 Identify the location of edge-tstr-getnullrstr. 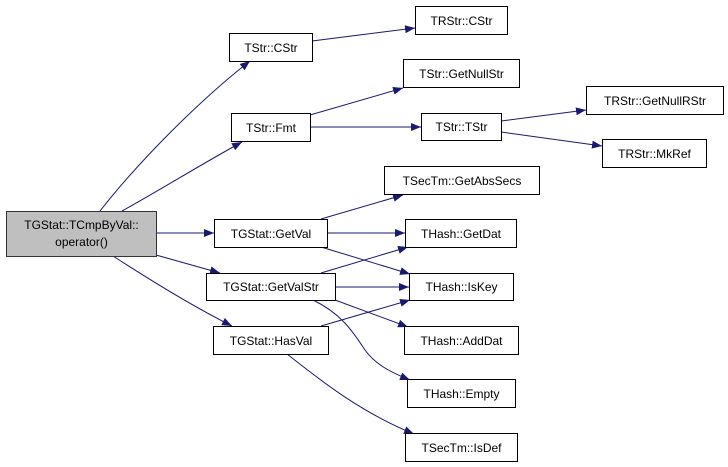
(543, 114).